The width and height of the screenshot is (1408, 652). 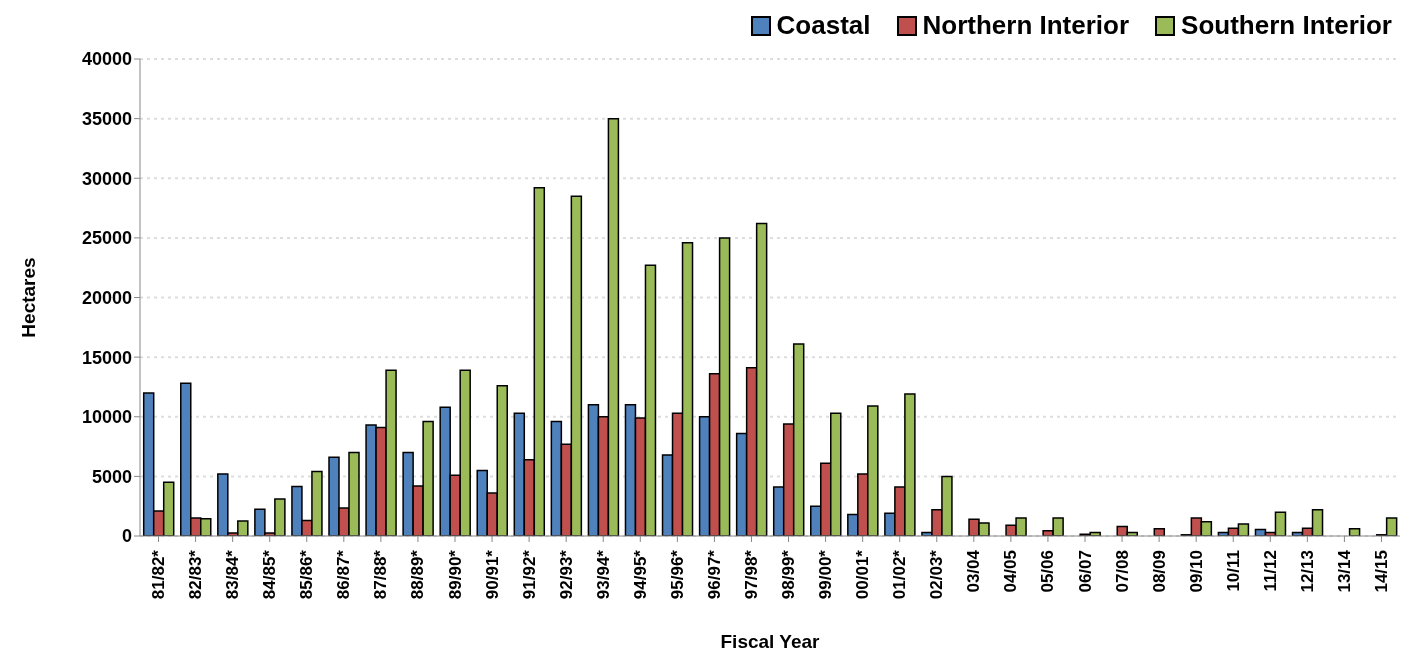 I want to click on y-tick-label: 15000, so click(x=106, y=357).